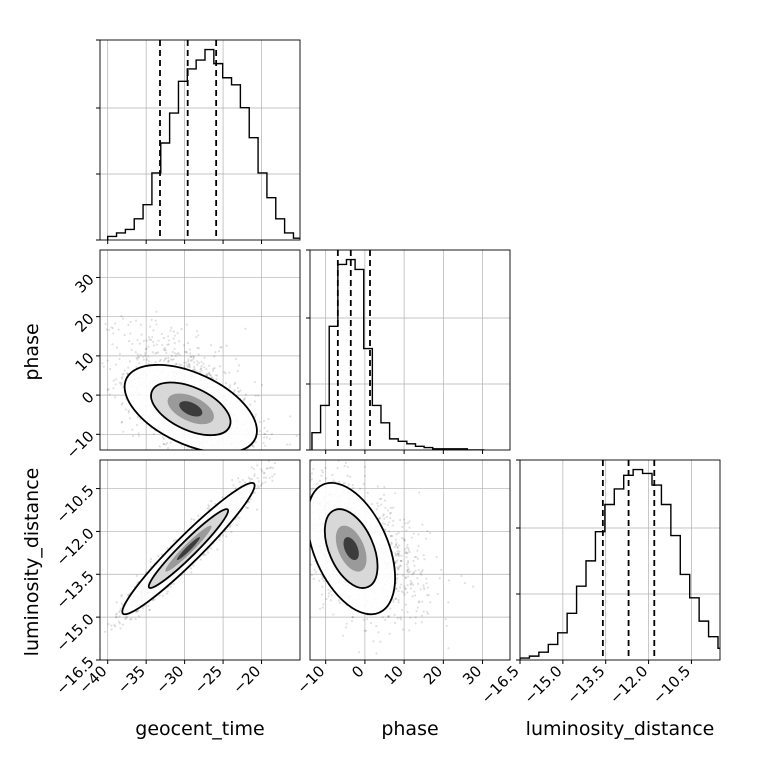  I want to click on density-contour, so click(188, 549).